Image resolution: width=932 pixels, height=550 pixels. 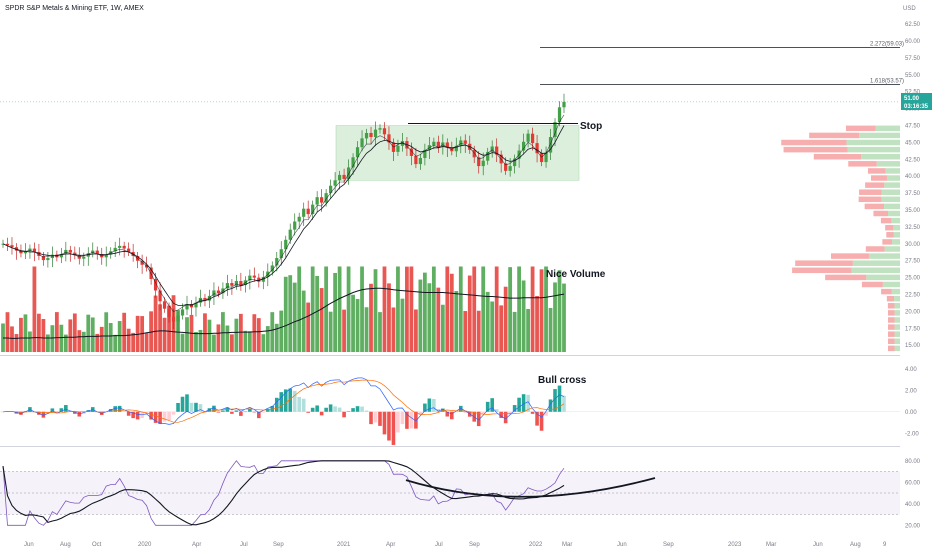 I want to click on macd-pane, so click(x=450, y=411).